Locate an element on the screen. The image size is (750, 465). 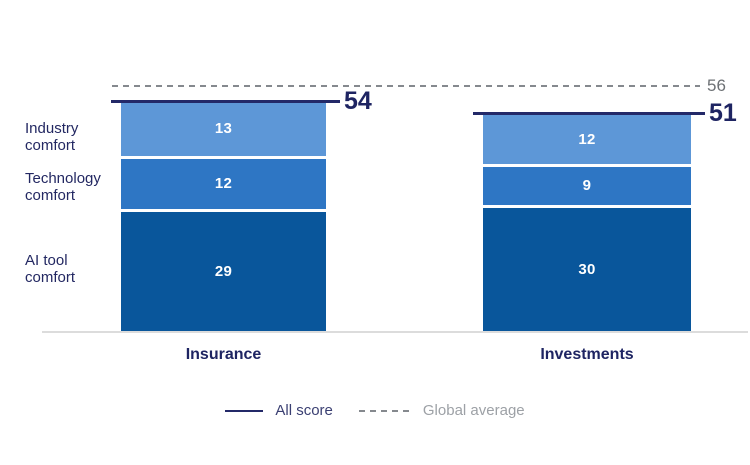
bar-segment-industry-comfort: 12 is located at coordinates (587, 139).